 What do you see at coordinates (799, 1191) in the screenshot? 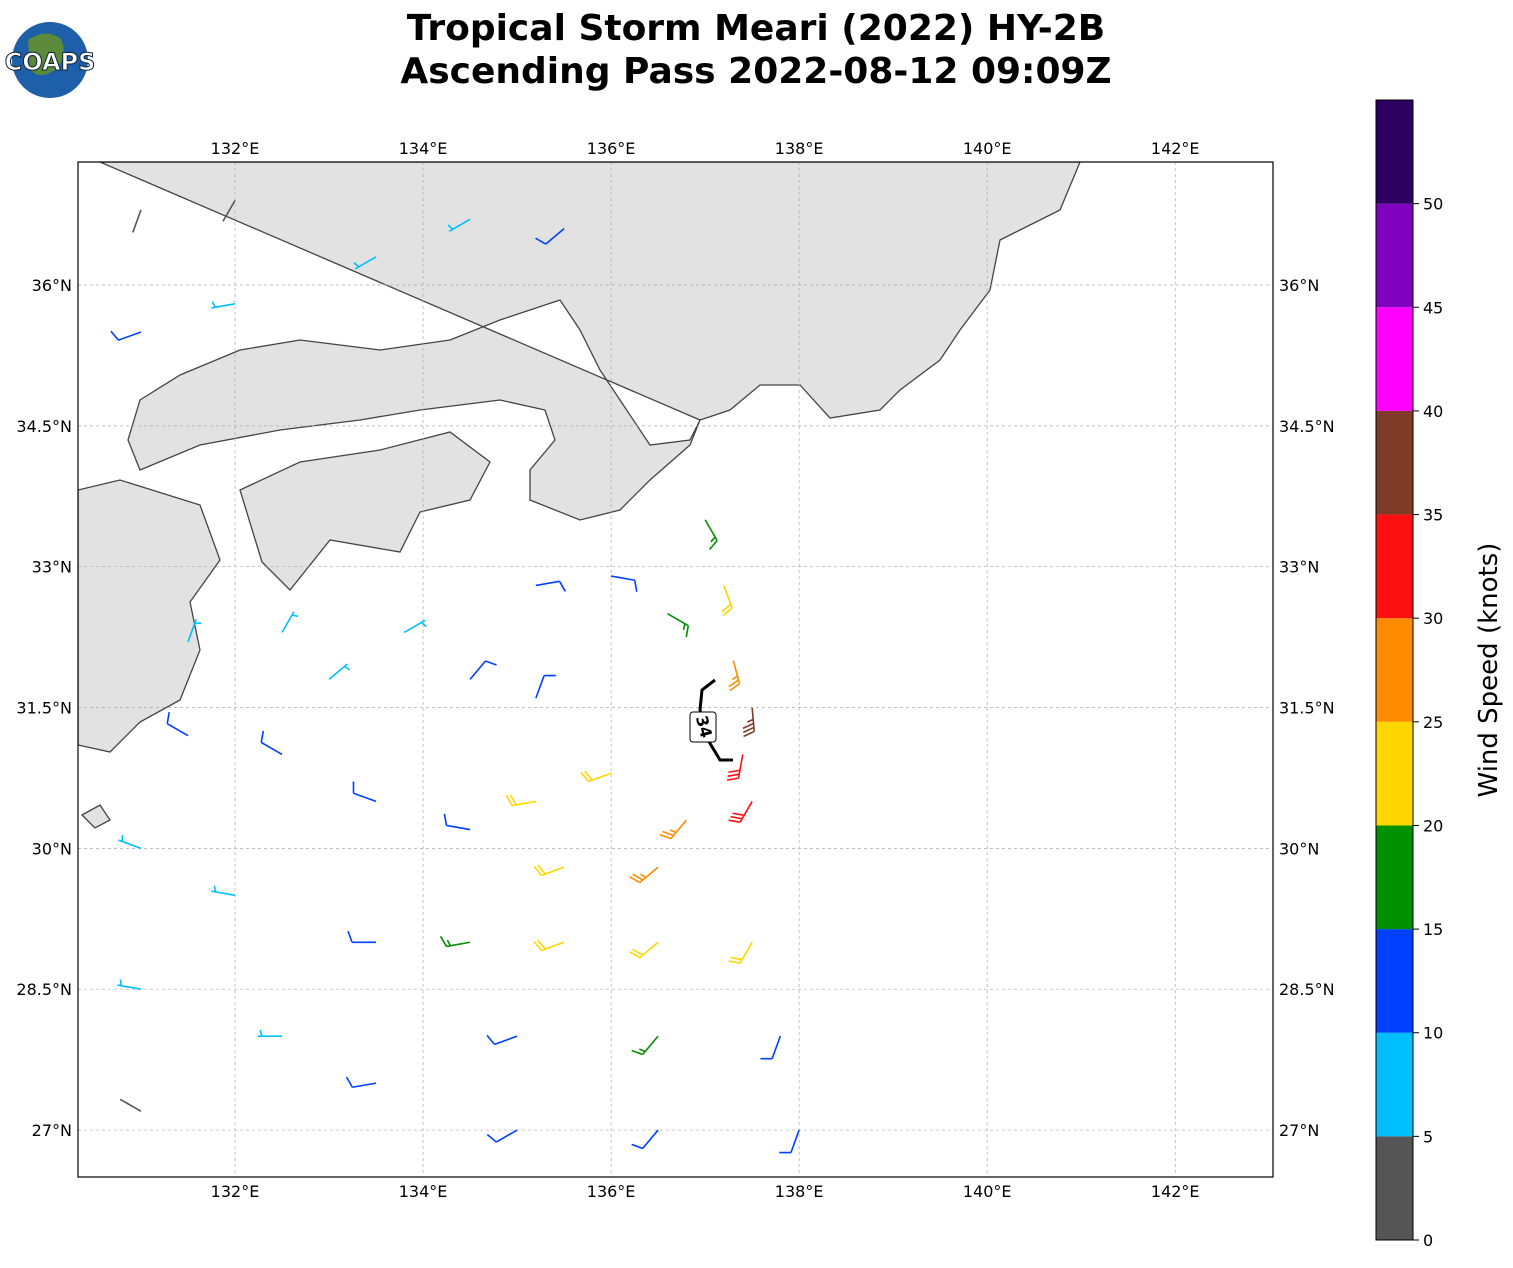
I see `x-tick-label: 138°E` at bounding box center [799, 1191].